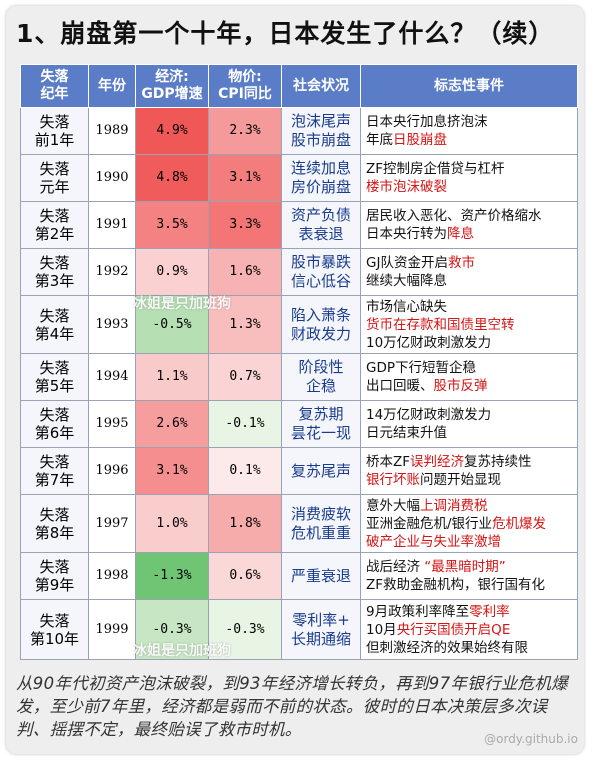  Describe the element at coordinates (469, 131) in the screenshot. I see `event-cell: 日本央行加息挤泡沫 年底日股崩盘` at that location.